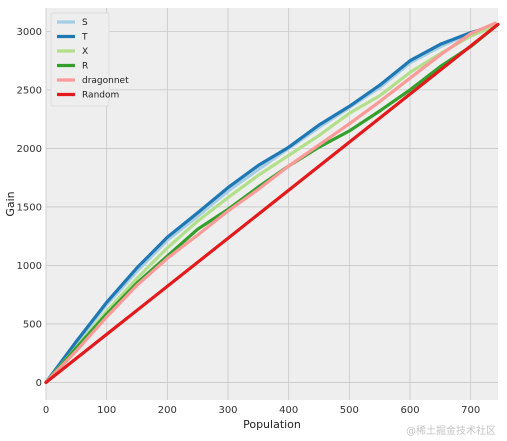  Describe the element at coordinates (288, 410) in the screenshot. I see `x-tick-label: 400` at that location.